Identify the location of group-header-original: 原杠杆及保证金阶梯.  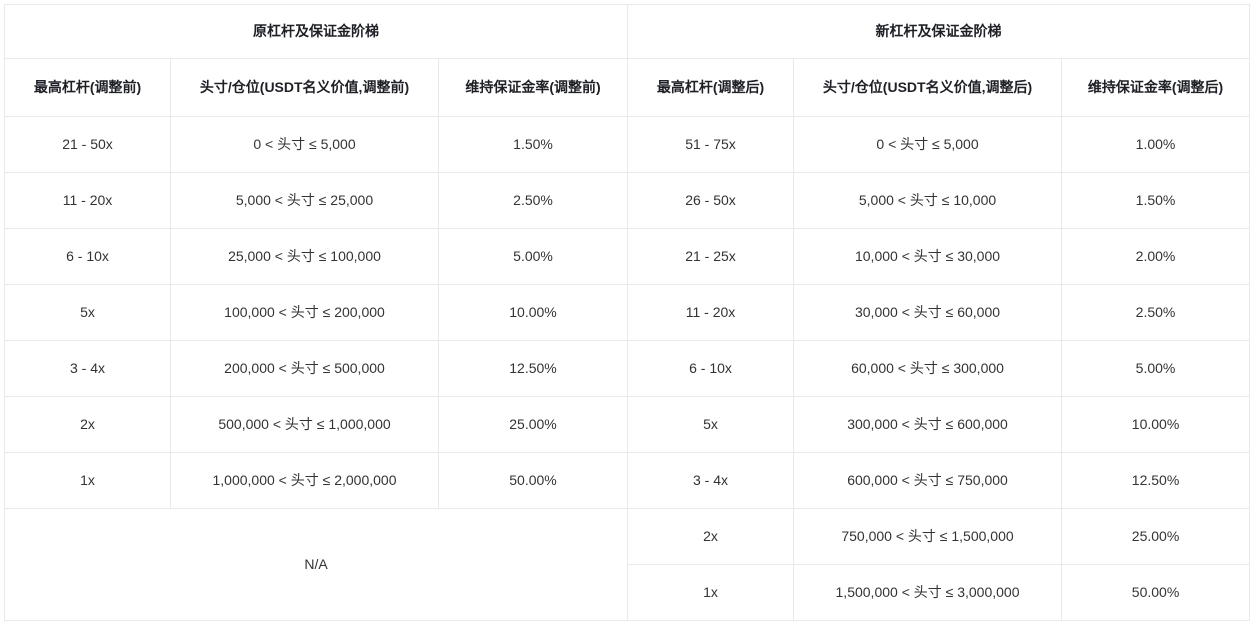
(316, 31).